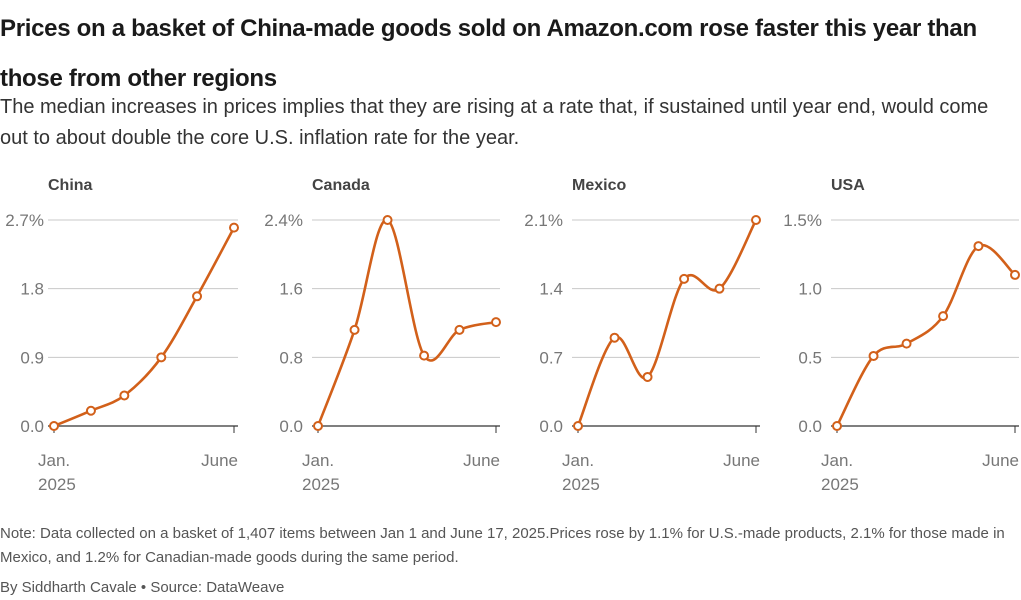 The width and height of the screenshot is (1021, 600). What do you see at coordinates (291, 289) in the screenshot?
I see `y-tick-label-canada-2: 1.6` at bounding box center [291, 289].